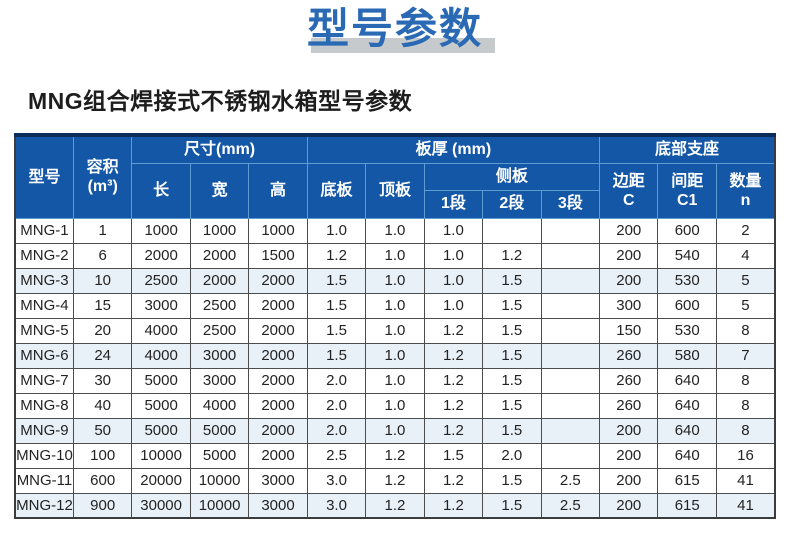 This screenshot has width=790, height=551. What do you see at coordinates (395, 190) in the screenshot?
I see `col-header-top-plate: 顶板` at bounding box center [395, 190].